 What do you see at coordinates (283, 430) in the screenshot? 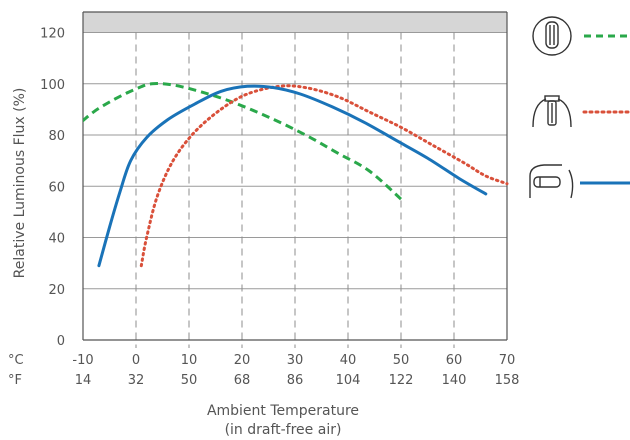
I see `x-axis-subtitle: (in draft-free air)` at bounding box center [283, 430].